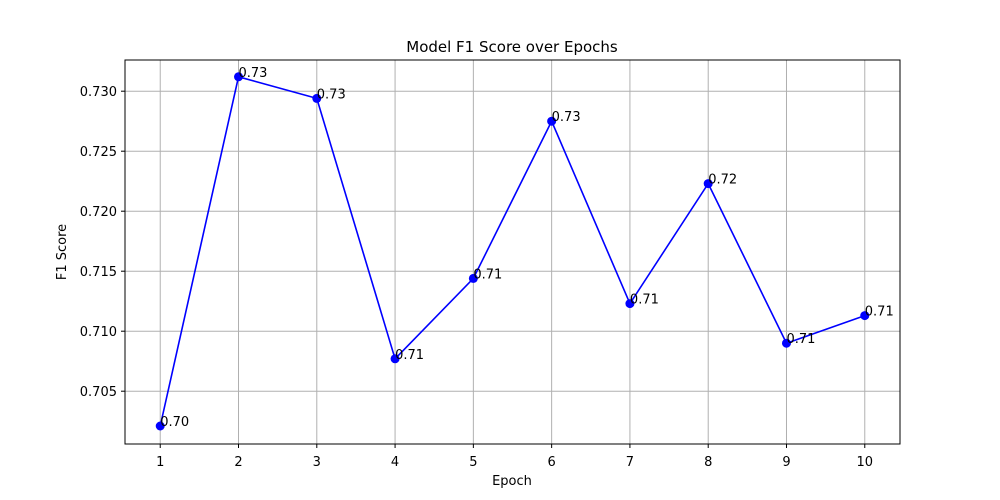  What do you see at coordinates (786, 462) in the screenshot?
I see `x-tick-label: 9` at bounding box center [786, 462].